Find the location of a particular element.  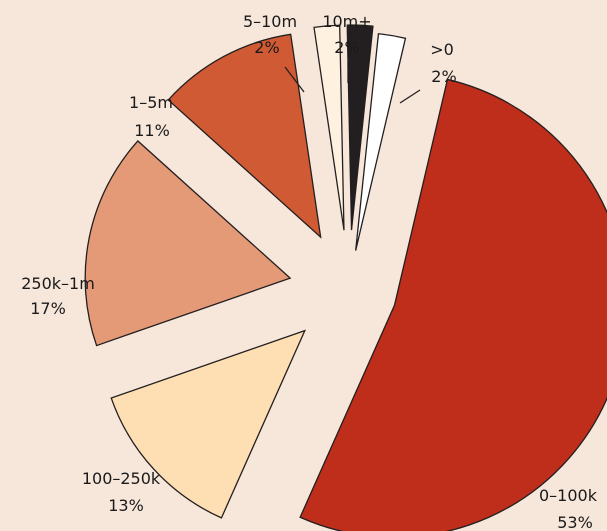

leader-line-5-10m is located at coordinates (294, 79).